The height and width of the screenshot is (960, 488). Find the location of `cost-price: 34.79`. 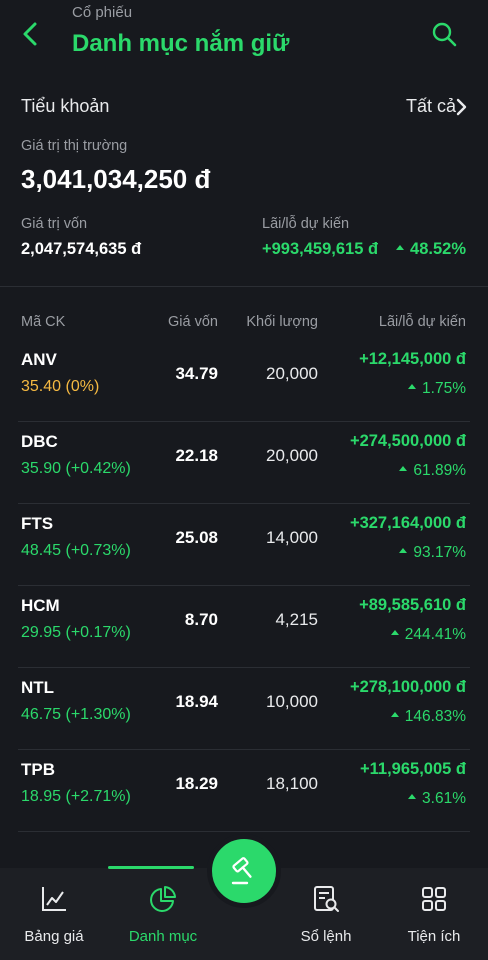

cost-price: 34.79 is located at coordinates (196, 373).